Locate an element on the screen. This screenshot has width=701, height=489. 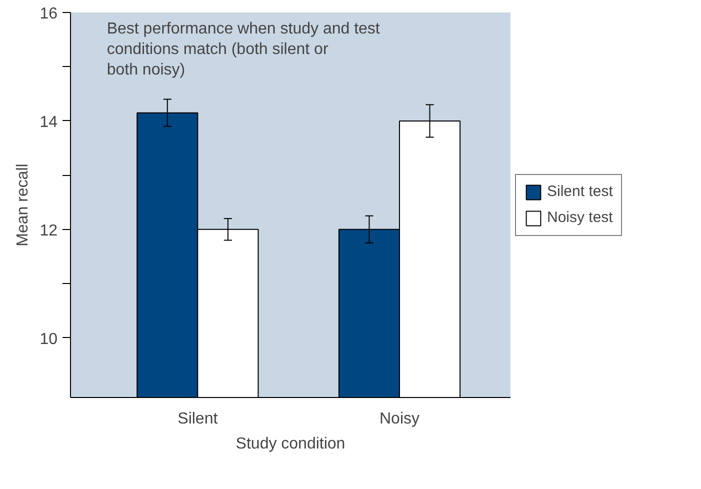
y-axis-title: Mean recall is located at coordinates (23, 205).